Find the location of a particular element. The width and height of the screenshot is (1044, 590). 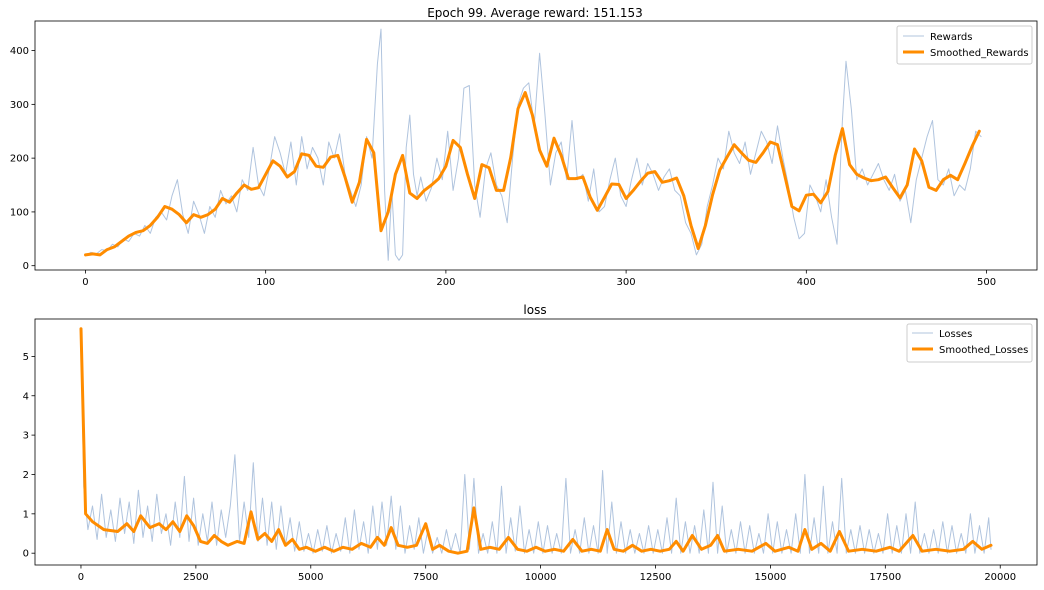

rewards-legend-box is located at coordinates (964, 45).